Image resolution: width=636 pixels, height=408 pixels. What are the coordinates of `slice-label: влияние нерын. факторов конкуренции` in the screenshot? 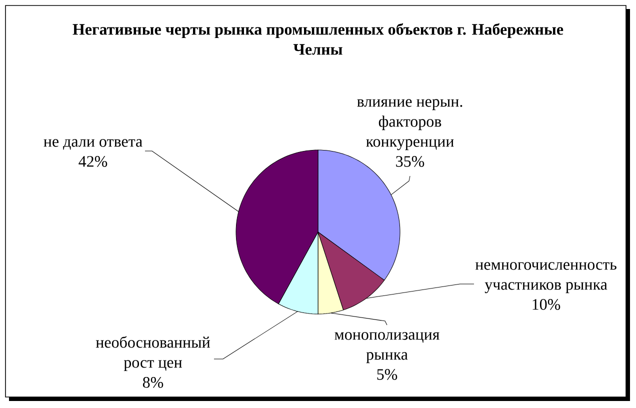 It's located at (409, 124).